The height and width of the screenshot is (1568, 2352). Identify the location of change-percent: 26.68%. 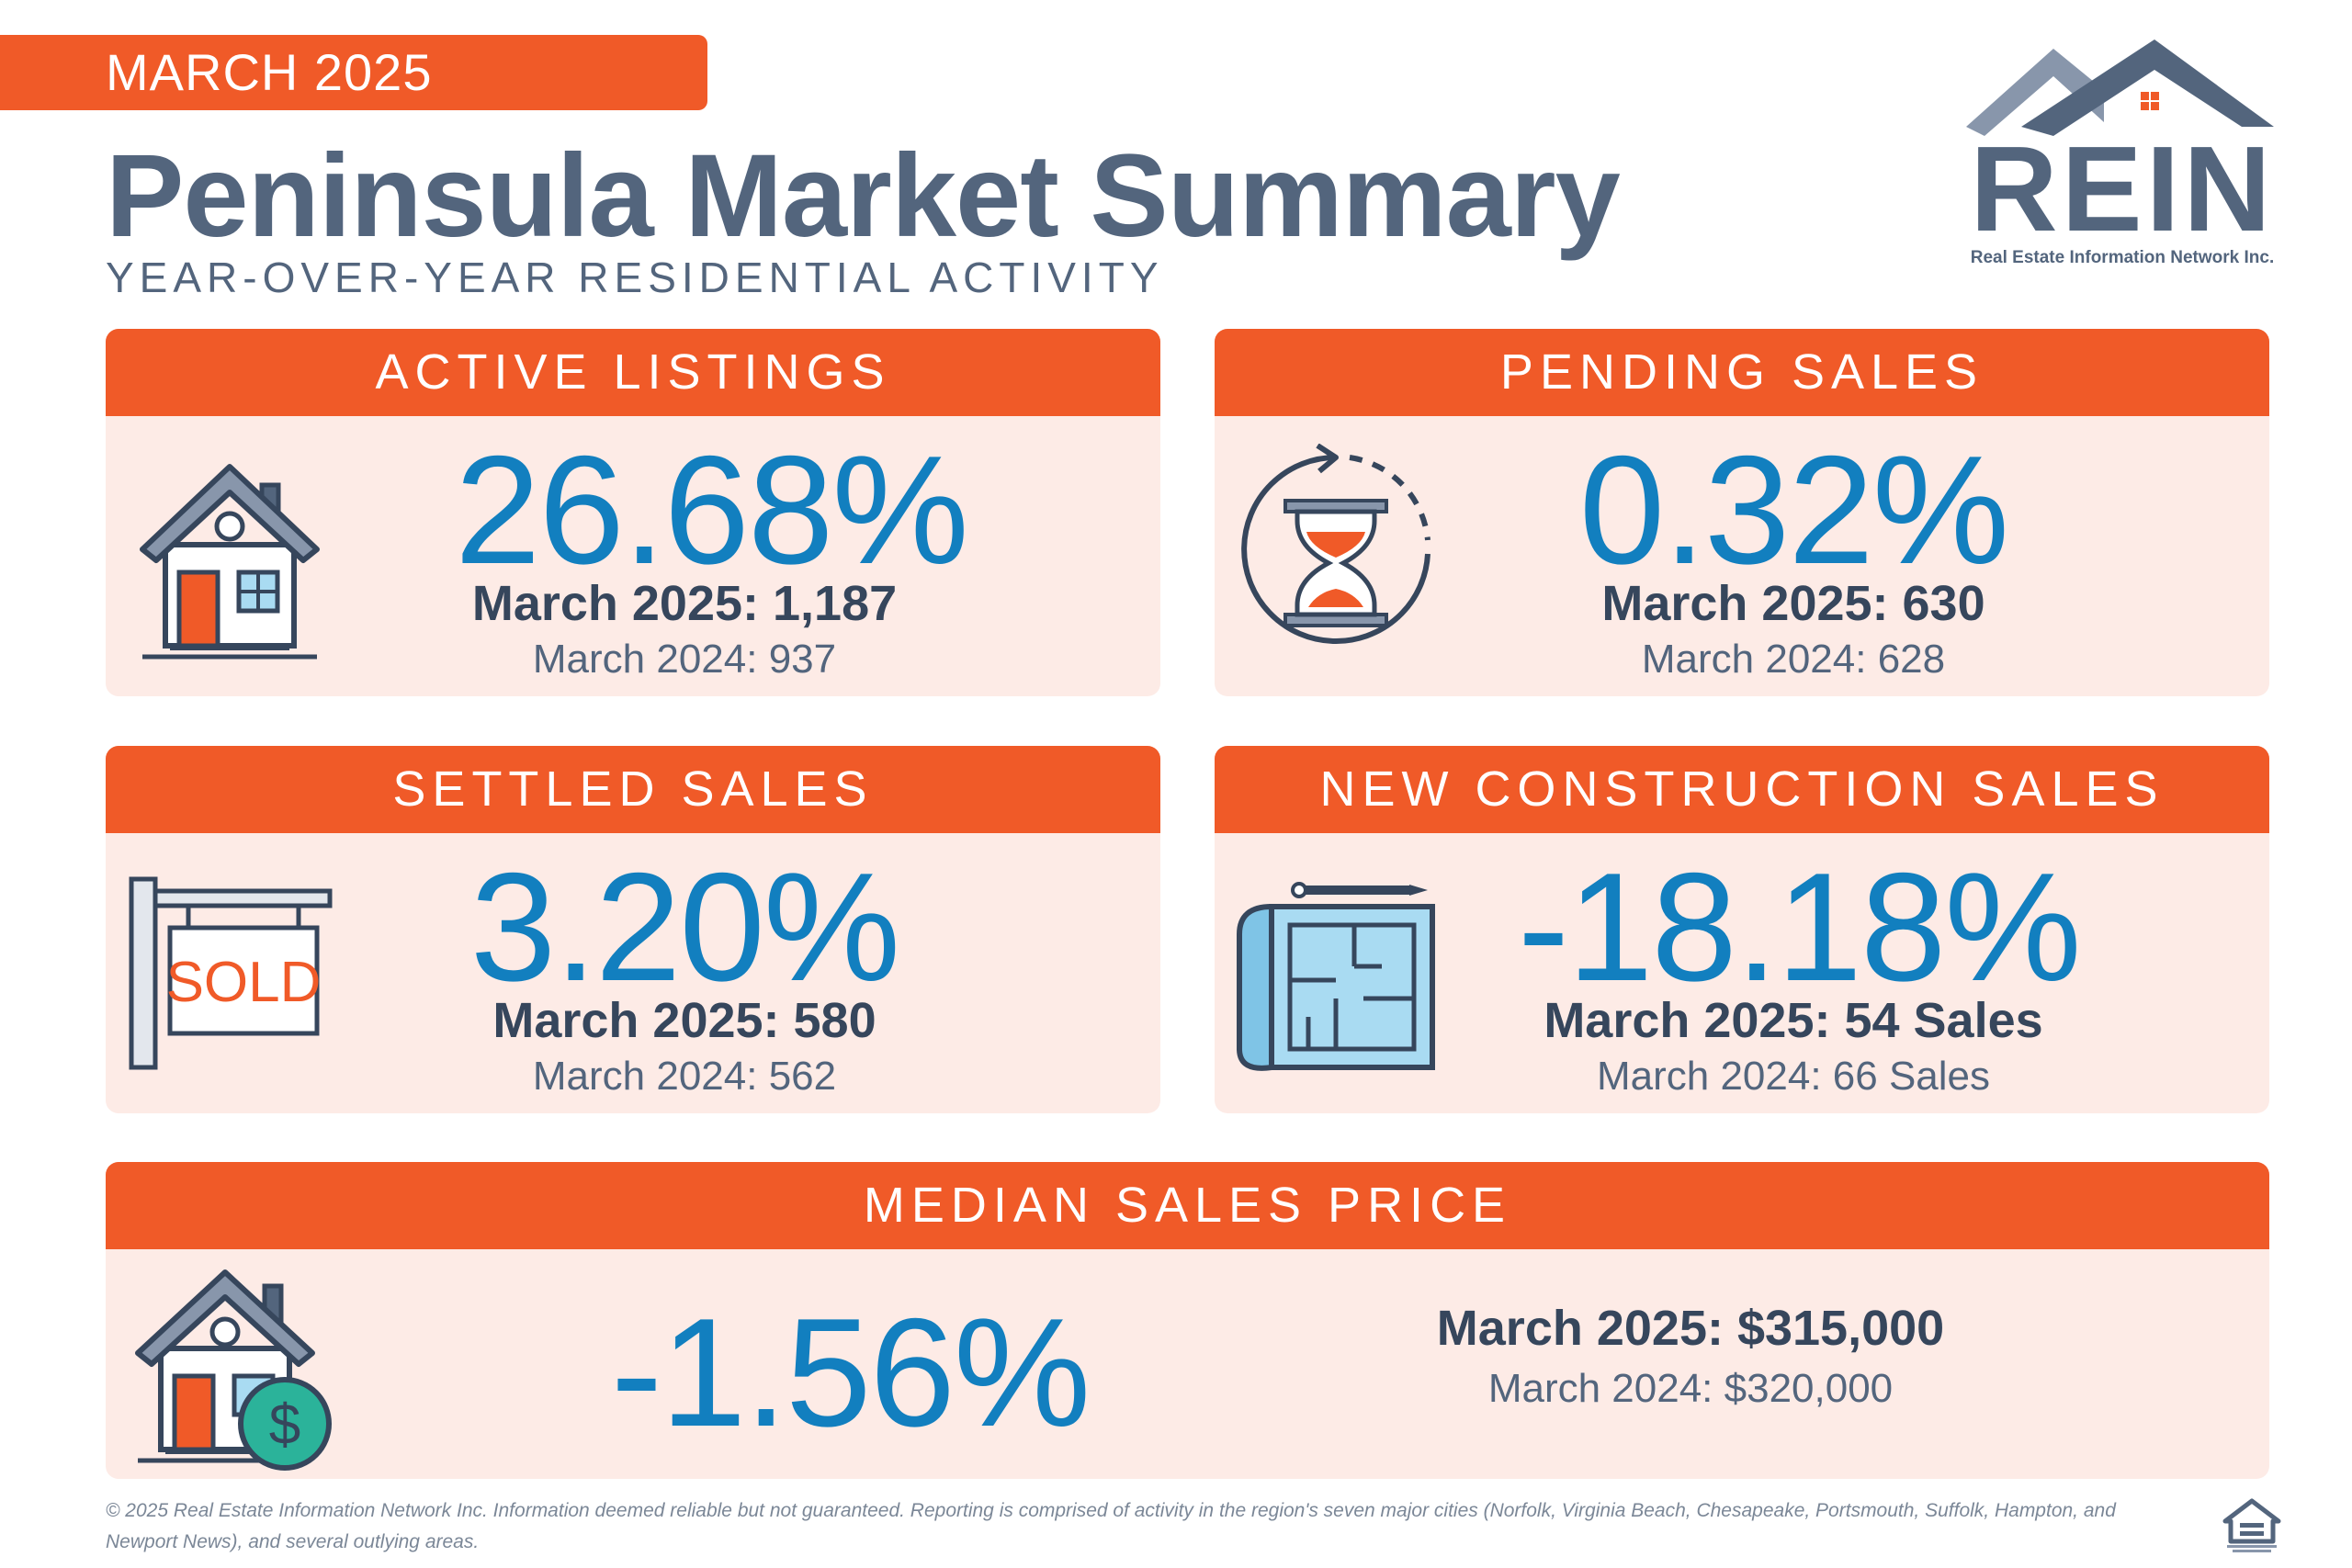
(712, 510).